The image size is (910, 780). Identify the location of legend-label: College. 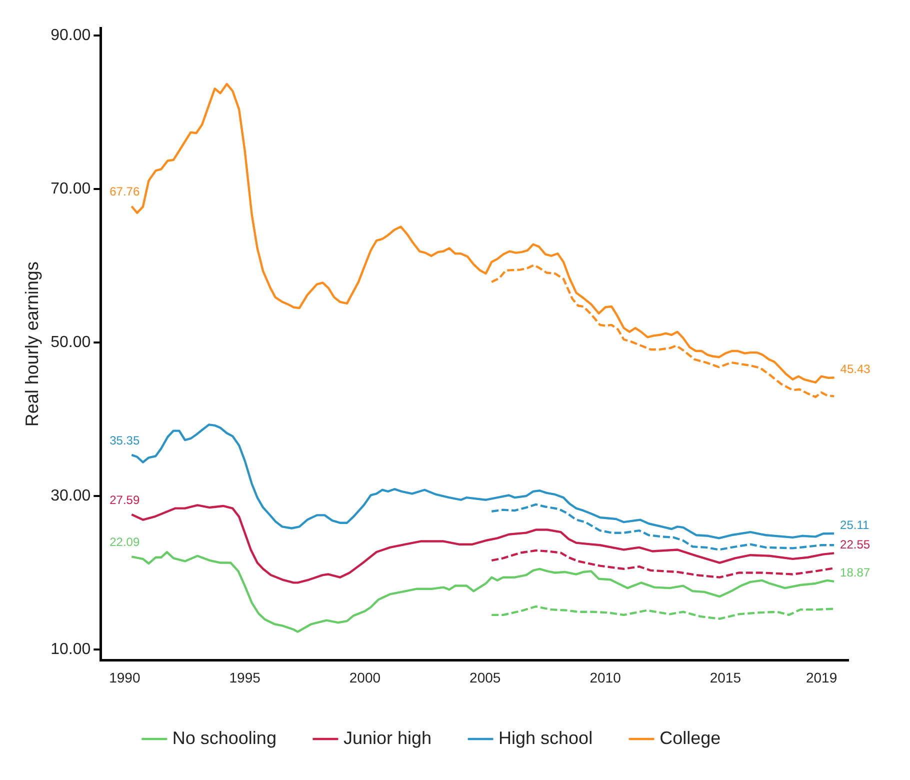
(690, 738).